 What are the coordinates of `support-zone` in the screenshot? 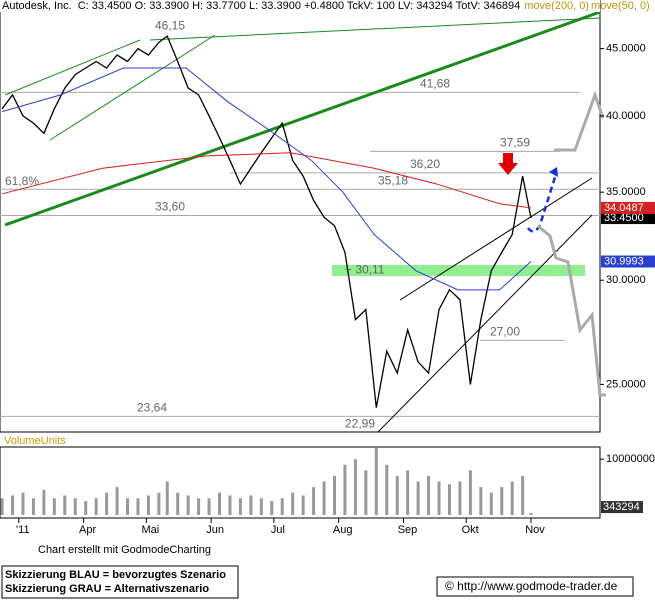 It's located at (458, 270).